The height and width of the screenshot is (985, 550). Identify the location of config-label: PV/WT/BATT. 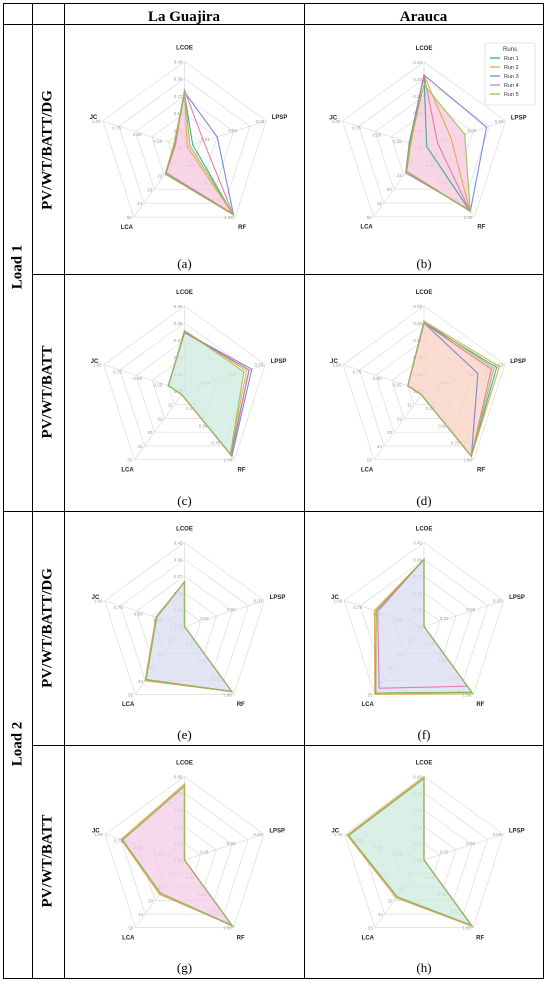
(47, 861).